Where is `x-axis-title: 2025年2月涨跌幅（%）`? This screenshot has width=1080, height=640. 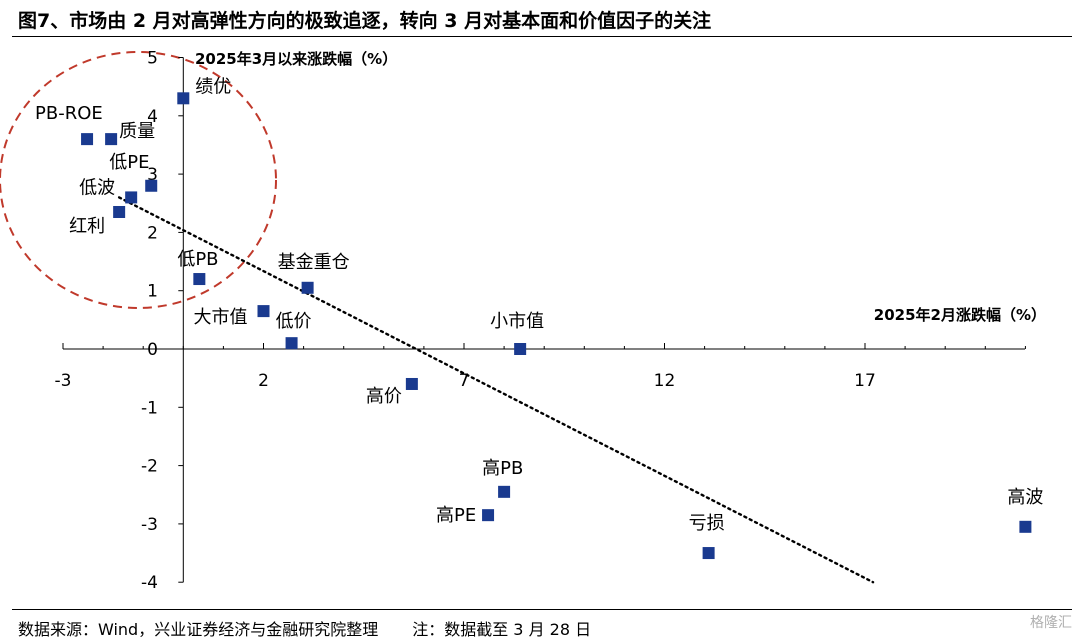
x-axis-title: 2025年2月涨跌幅（%） is located at coordinates (960, 315).